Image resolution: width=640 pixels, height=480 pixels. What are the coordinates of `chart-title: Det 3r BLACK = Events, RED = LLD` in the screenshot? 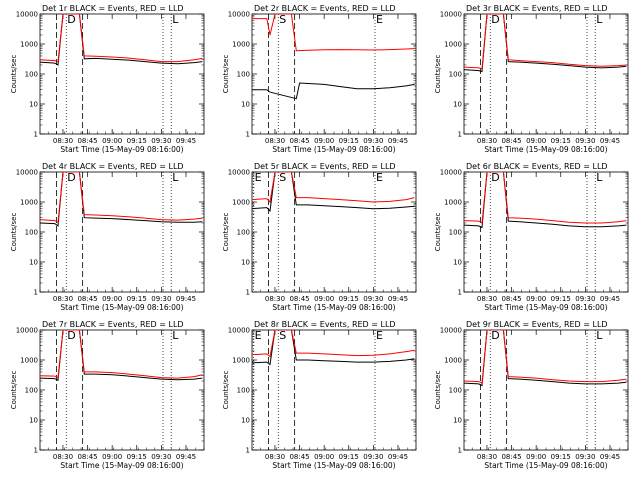 It's located at (537, 8).